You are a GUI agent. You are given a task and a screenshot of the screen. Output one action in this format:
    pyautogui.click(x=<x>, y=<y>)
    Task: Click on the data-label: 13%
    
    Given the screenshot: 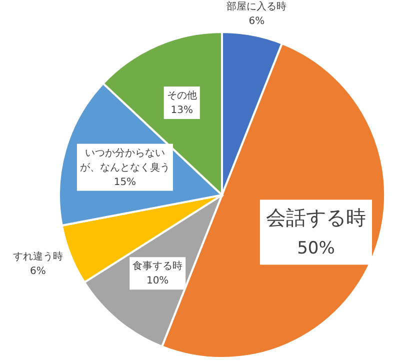 What is the action you would take?
    pyautogui.click(x=181, y=110)
    